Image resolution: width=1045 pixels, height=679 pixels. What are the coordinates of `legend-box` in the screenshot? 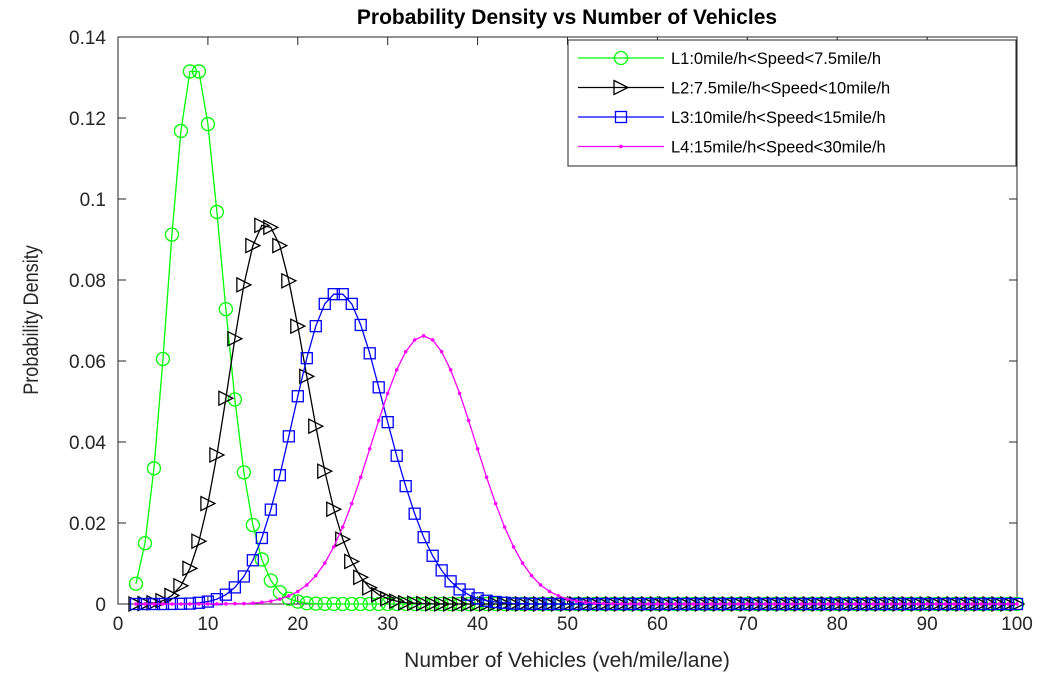 It's located at (792, 103).